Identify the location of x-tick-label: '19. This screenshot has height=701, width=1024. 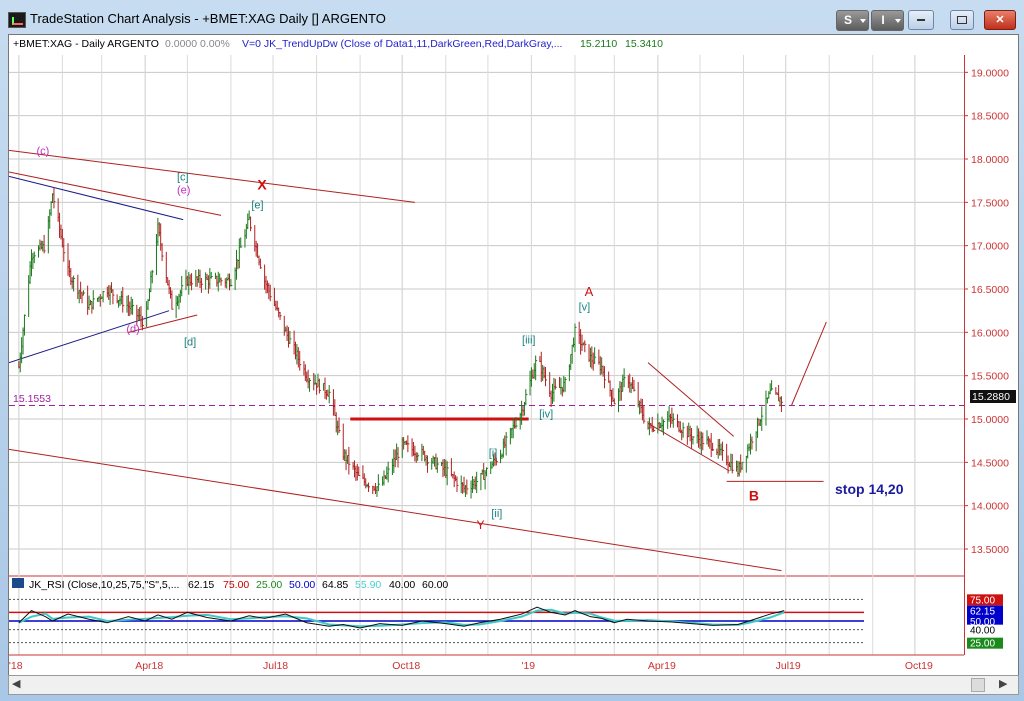
(528, 666).